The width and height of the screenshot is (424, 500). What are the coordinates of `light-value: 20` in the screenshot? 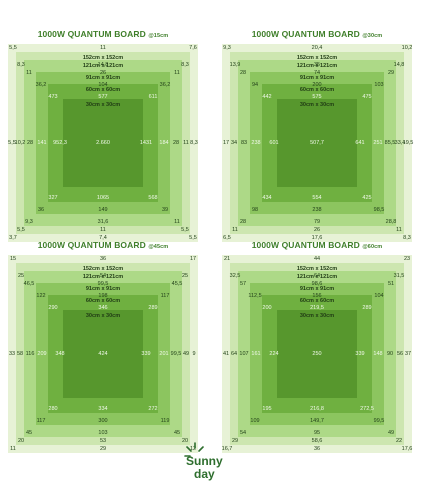 It's located at (21, 441).